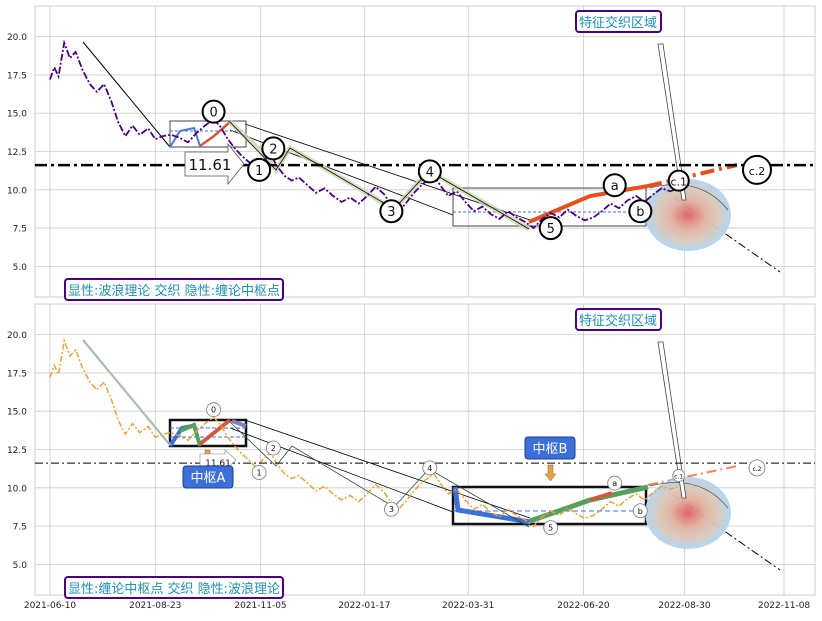 Image resolution: width=822 pixels, height=621 pixels. I want to click on top-wave-inner-red, so click(215, 134).